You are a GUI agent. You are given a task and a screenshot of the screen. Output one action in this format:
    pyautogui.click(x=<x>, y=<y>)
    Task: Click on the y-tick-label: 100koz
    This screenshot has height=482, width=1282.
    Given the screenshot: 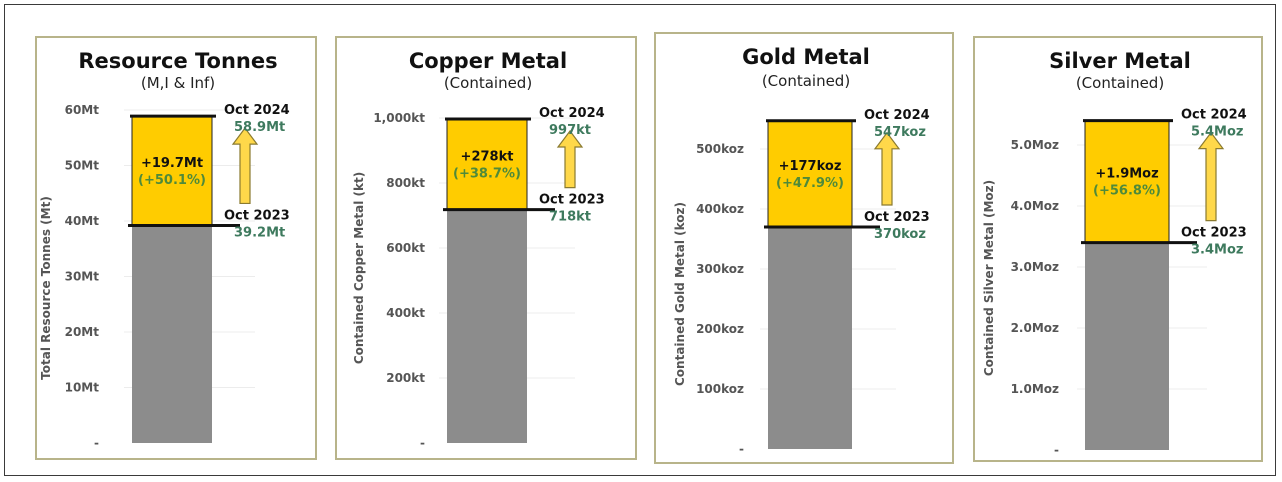 What is the action you would take?
    pyautogui.click(x=720, y=389)
    